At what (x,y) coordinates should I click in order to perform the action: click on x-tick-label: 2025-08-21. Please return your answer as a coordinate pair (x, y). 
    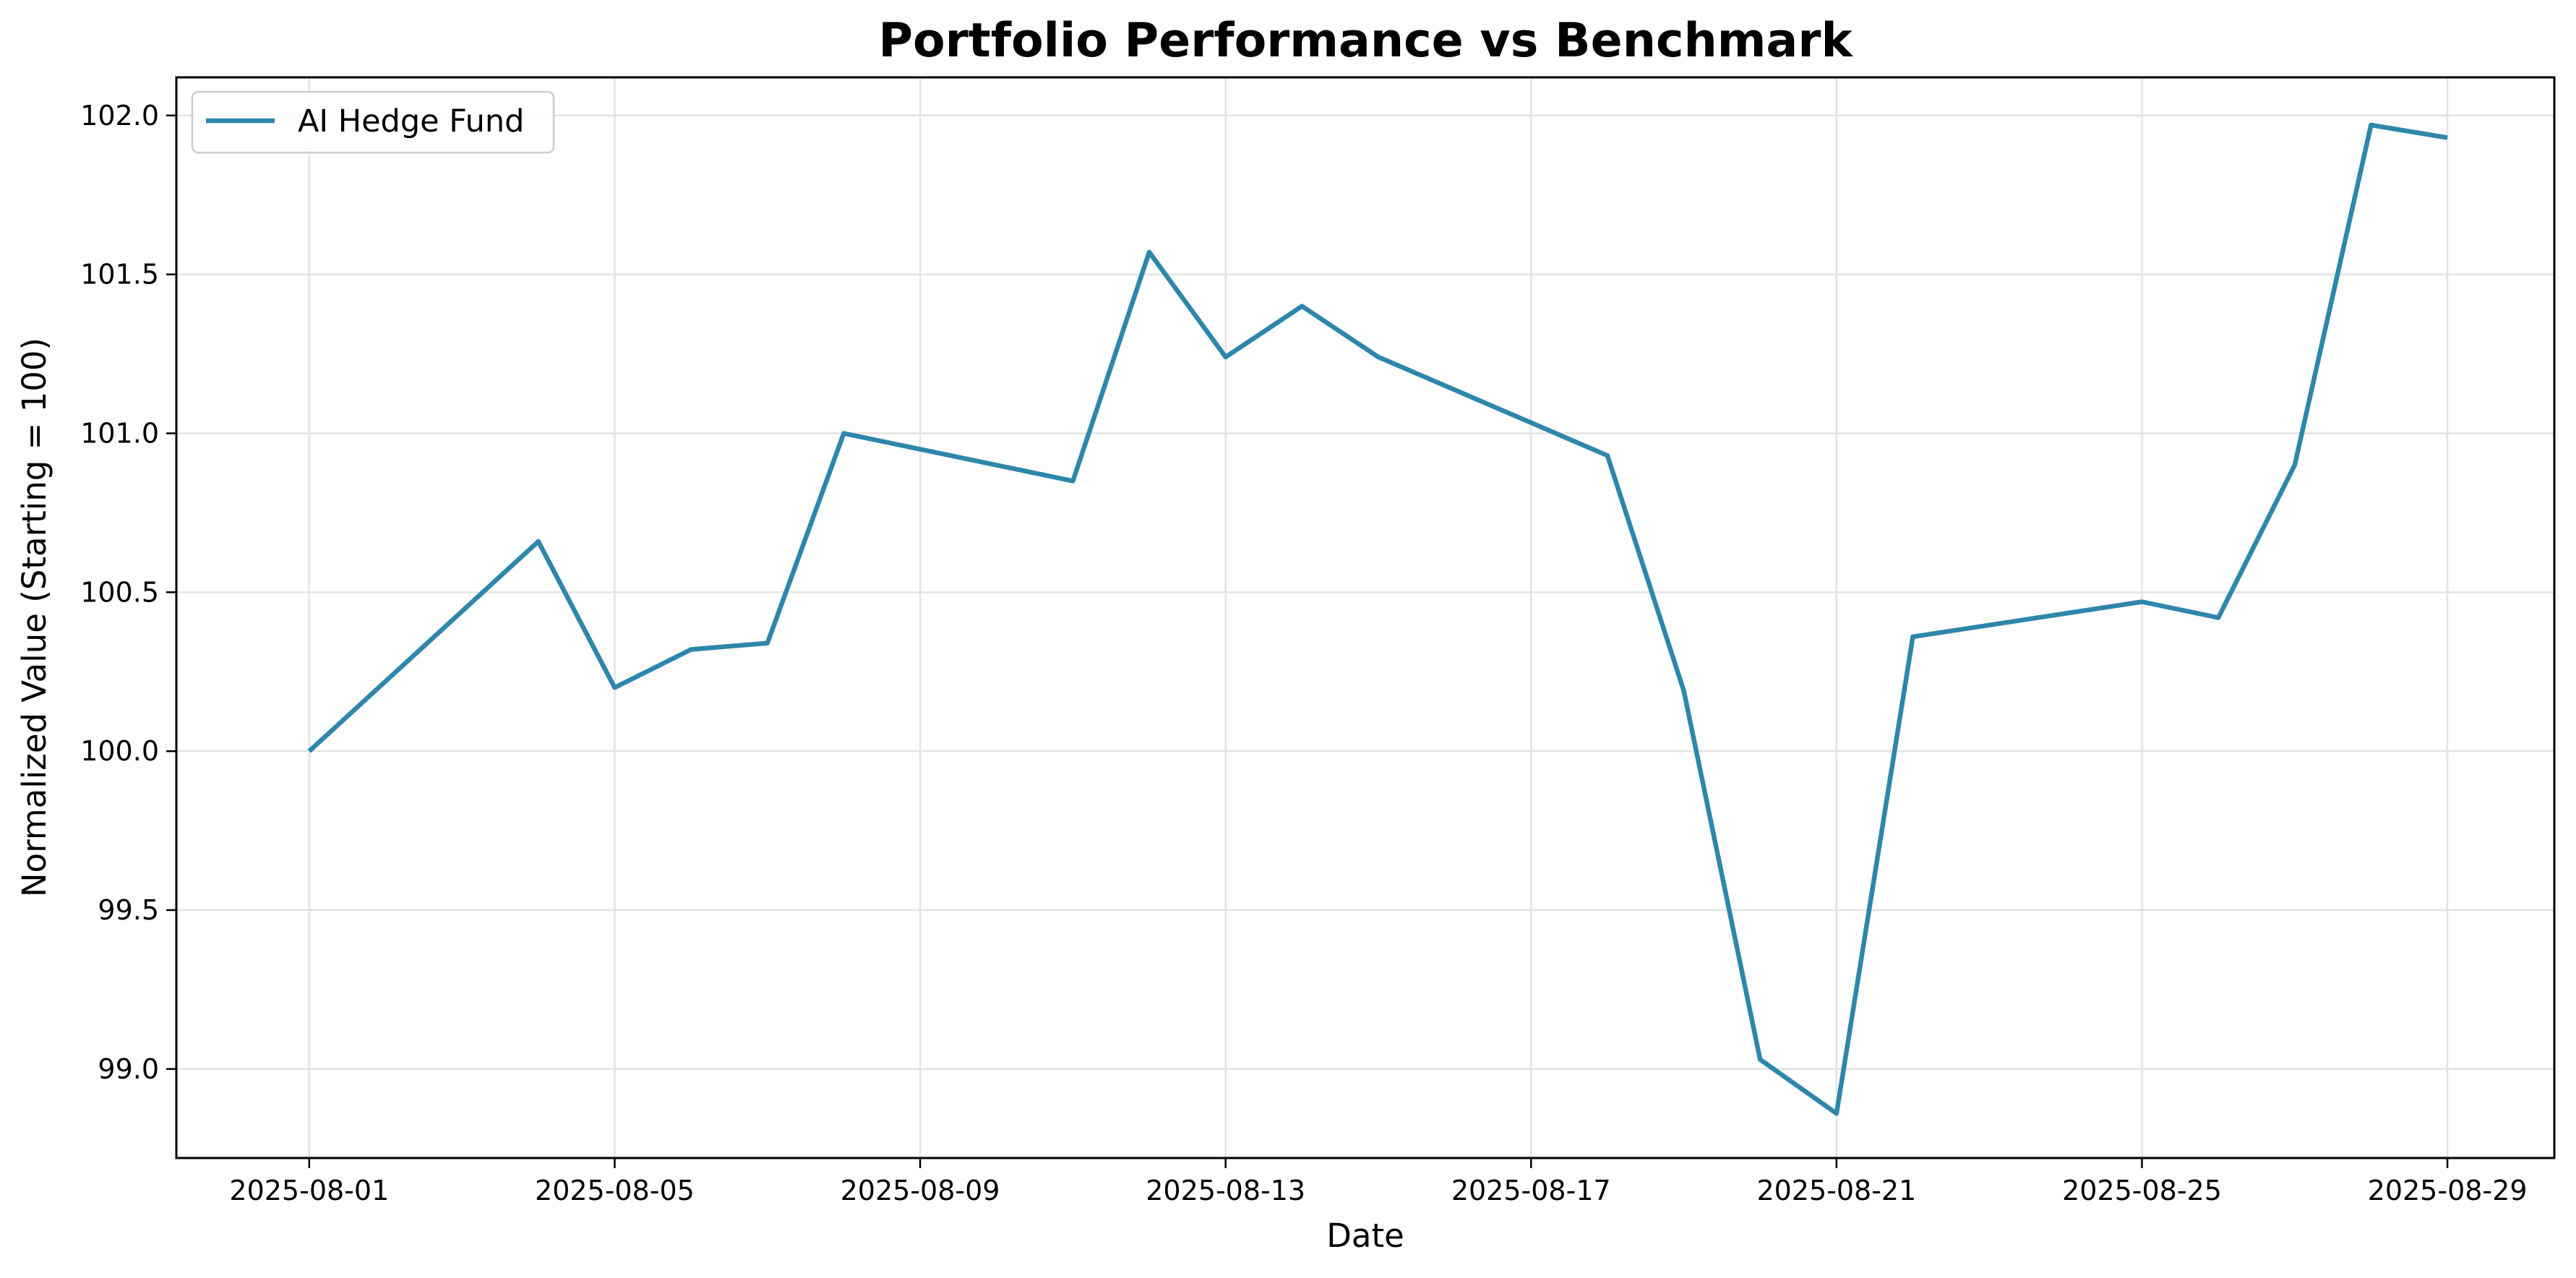
    Looking at the image, I should click on (1836, 1190).